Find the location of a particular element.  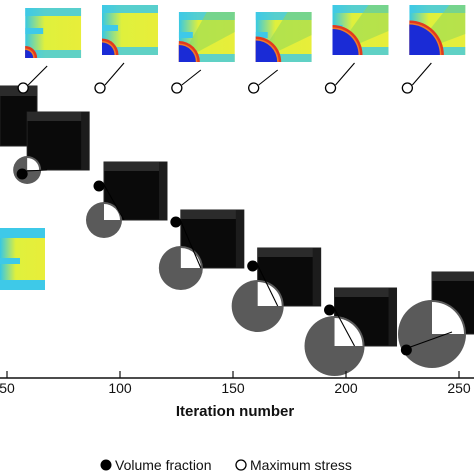

x-tick-label: 100 is located at coordinates (120, 388).